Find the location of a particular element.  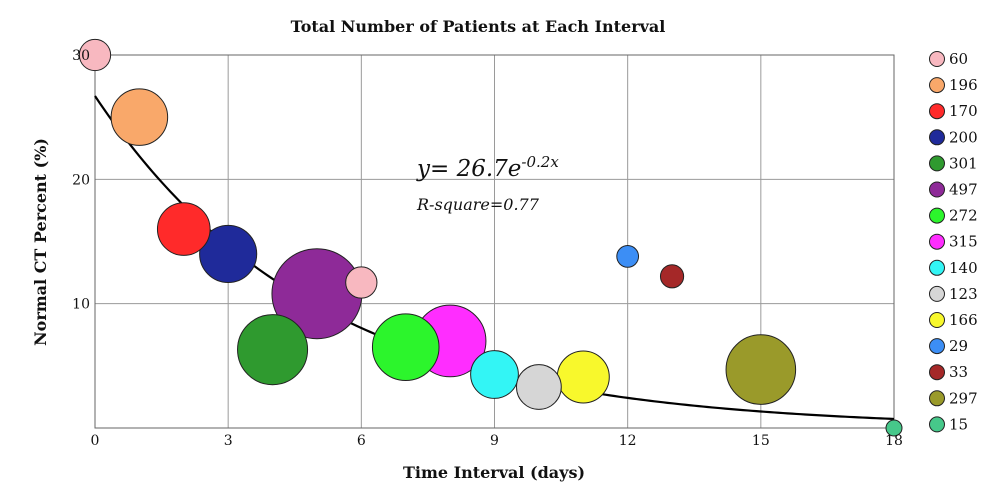

legend-label: 140 is located at coordinates (963, 268).